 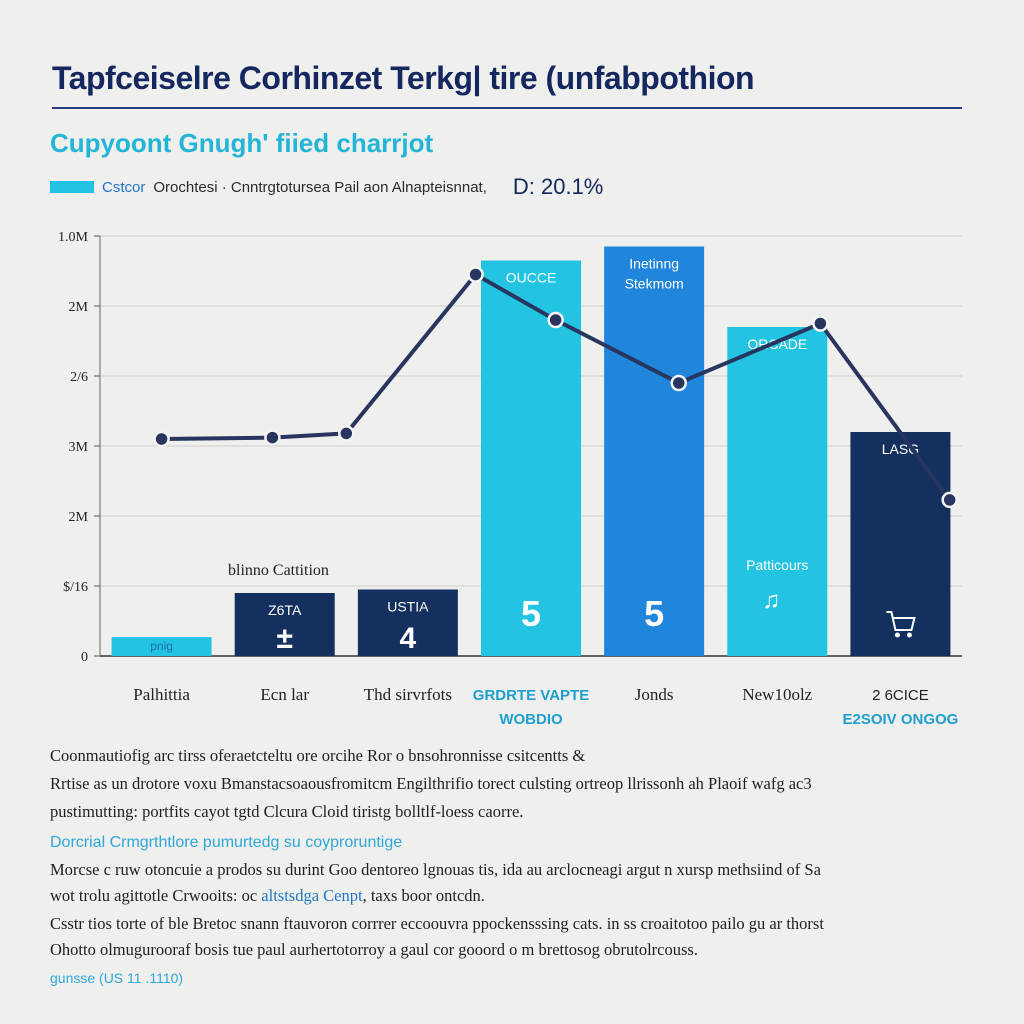 What do you see at coordinates (79, 377) in the screenshot?
I see `y-tick-label: 2/6` at bounding box center [79, 377].